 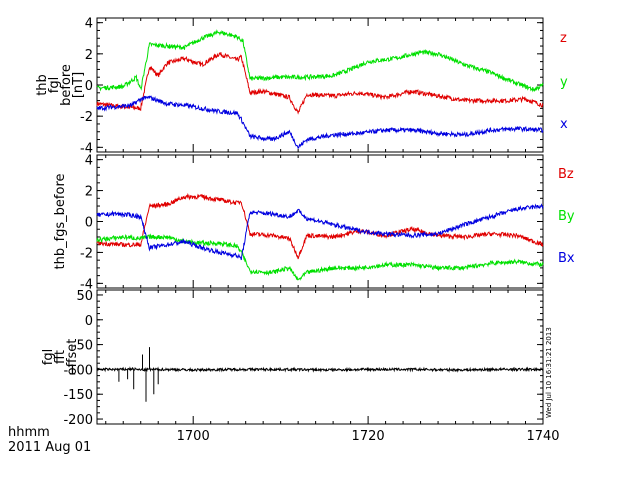 What do you see at coordinates (78, 370) in the screenshot?
I see `y-tick-label: -100` at bounding box center [78, 370].